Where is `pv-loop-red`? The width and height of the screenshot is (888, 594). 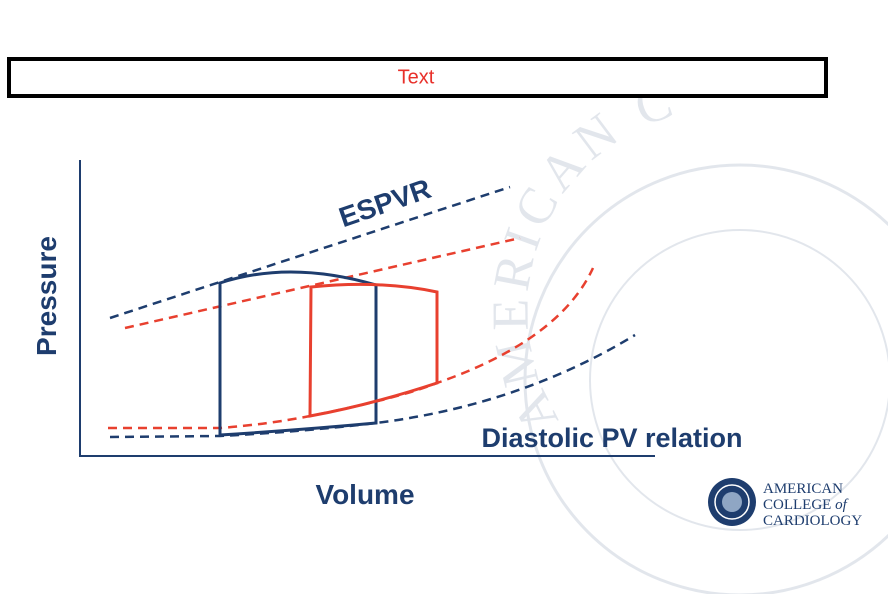 pv-loop-red is located at coordinates (373, 350).